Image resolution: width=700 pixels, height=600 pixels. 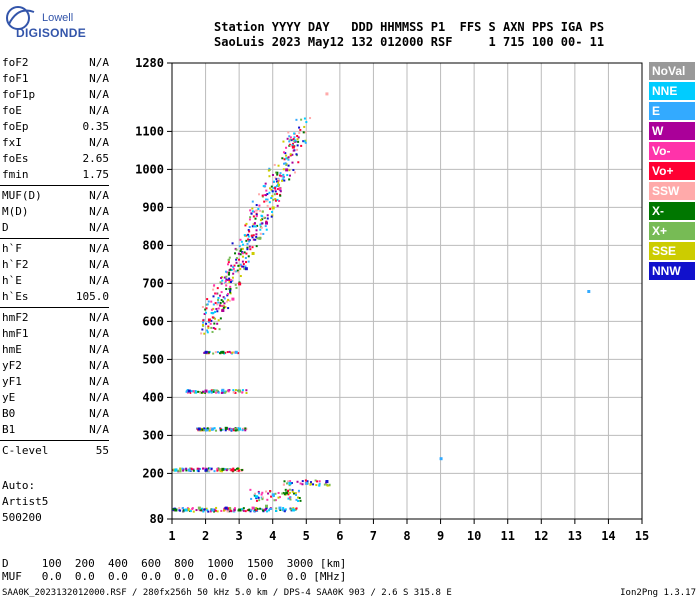 I want to click on param-row: foEp 0.35, so click(x=55, y=127).